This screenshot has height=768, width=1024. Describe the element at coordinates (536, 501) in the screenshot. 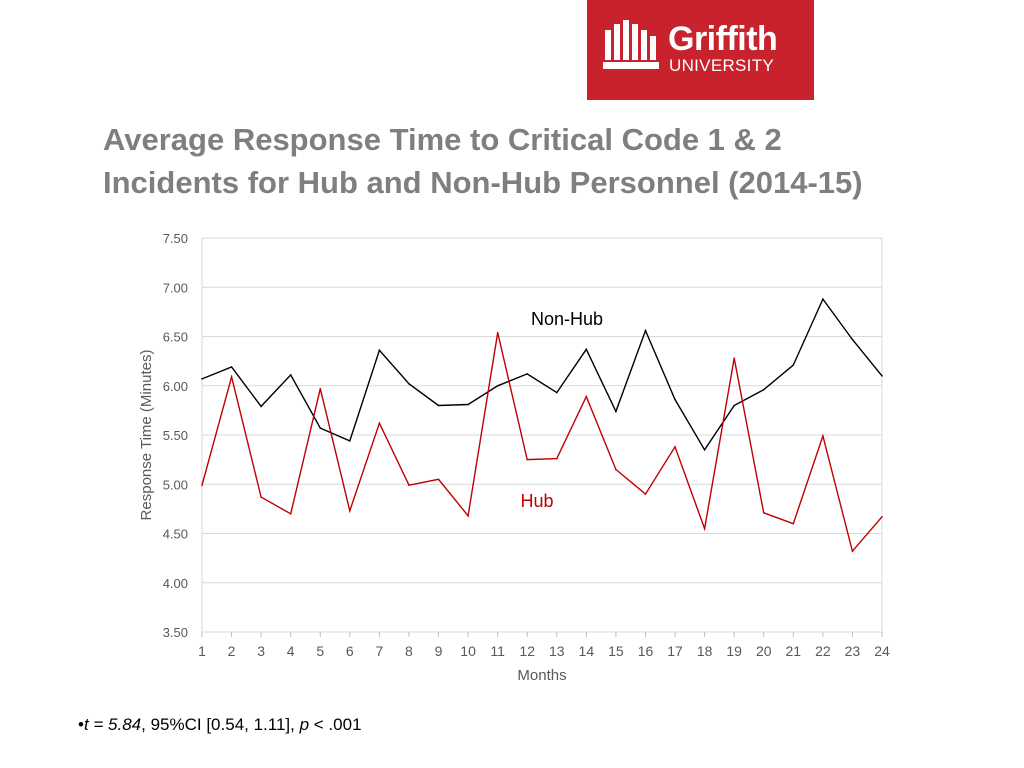

I see `series-label-hub: Hub` at that location.